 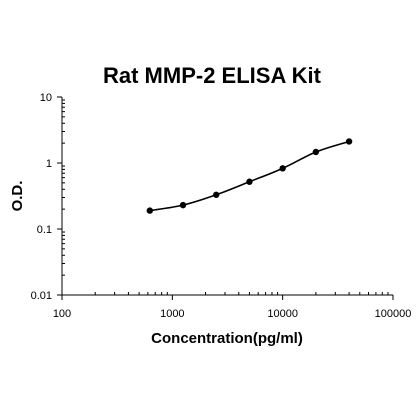 What do you see at coordinates (46, 98) in the screenshot?
I see `y-tick-label: 10` at bounding box center [46, 98].